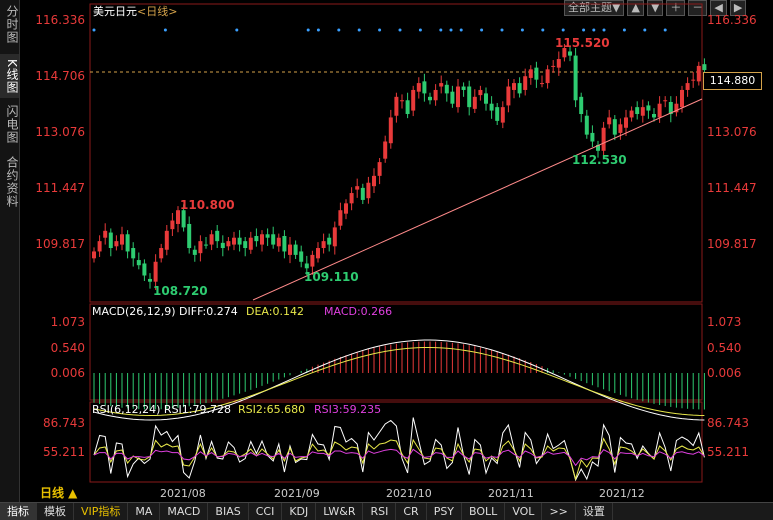  I want to click on indicator-tab: VOL, so click(524, 511).